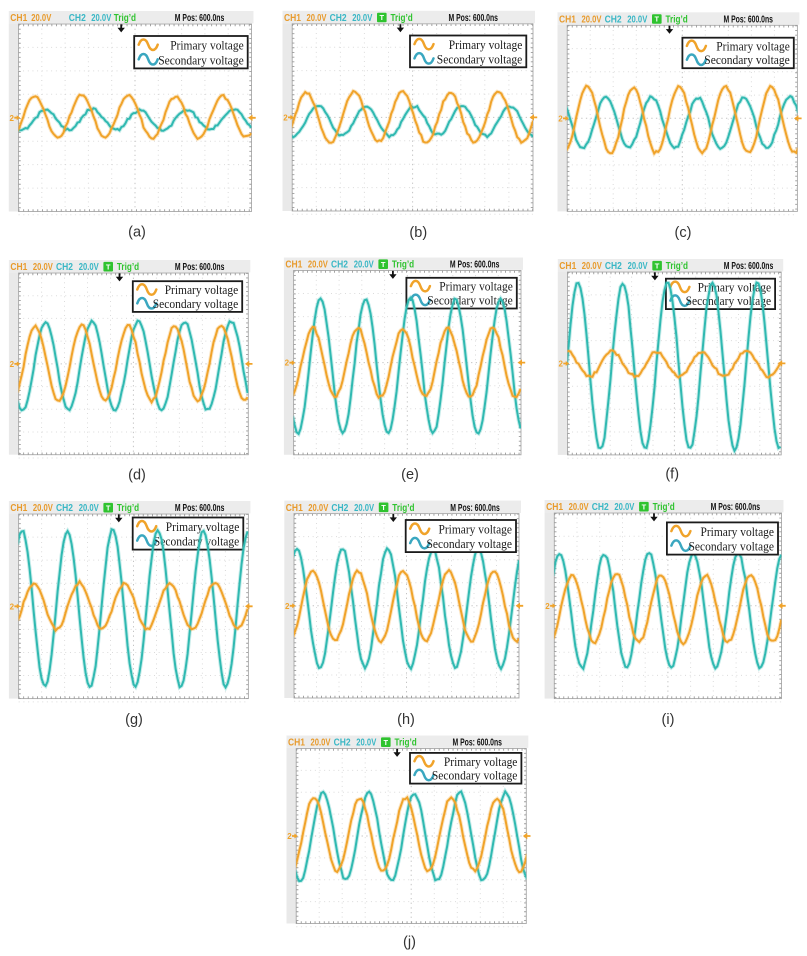 The width and height of the screenshot is (807, 956). I want to click on svg-text: (f), so click(672, 475).